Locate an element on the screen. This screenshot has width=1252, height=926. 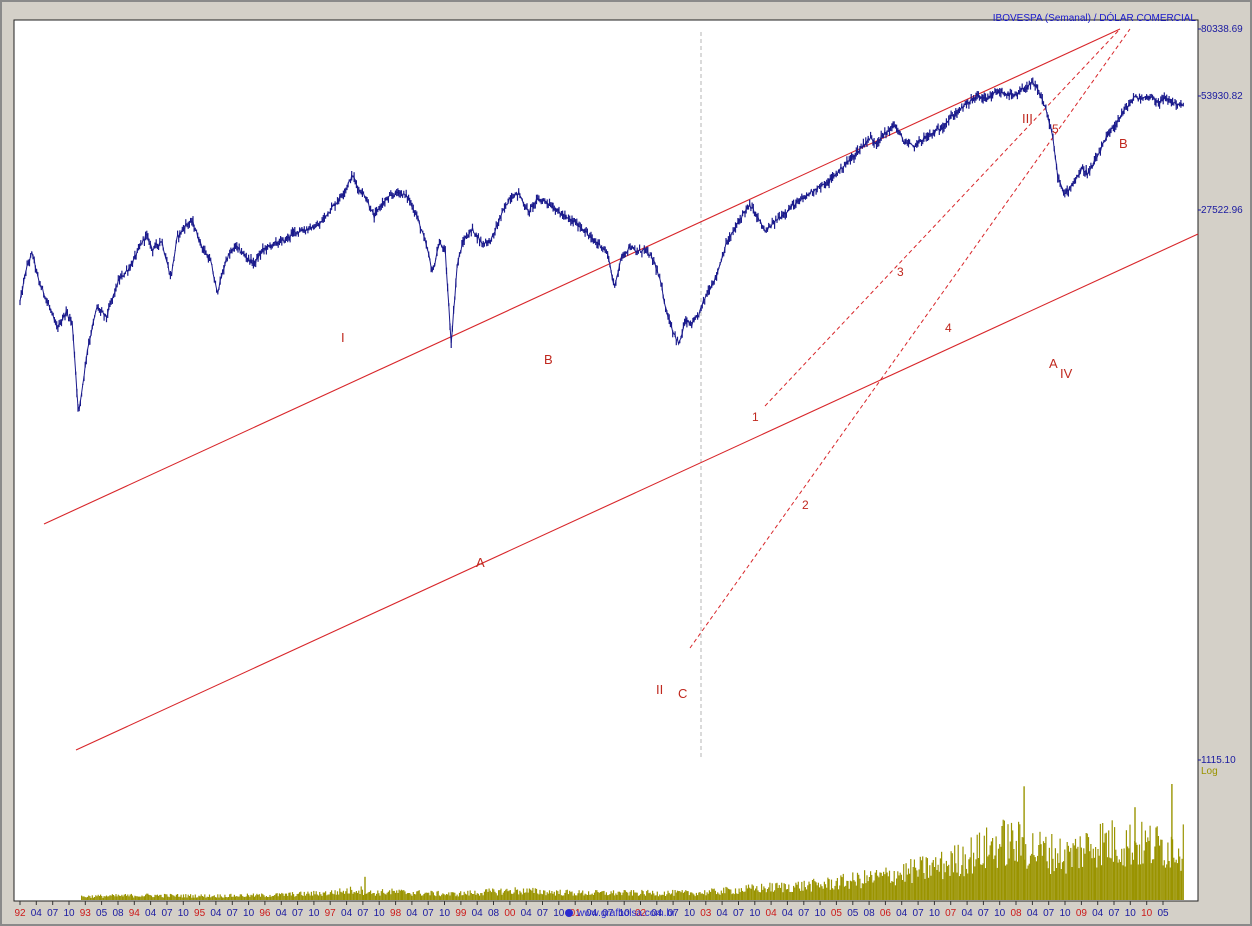
watermark-logo-icon is located at coordinates (569, 913).